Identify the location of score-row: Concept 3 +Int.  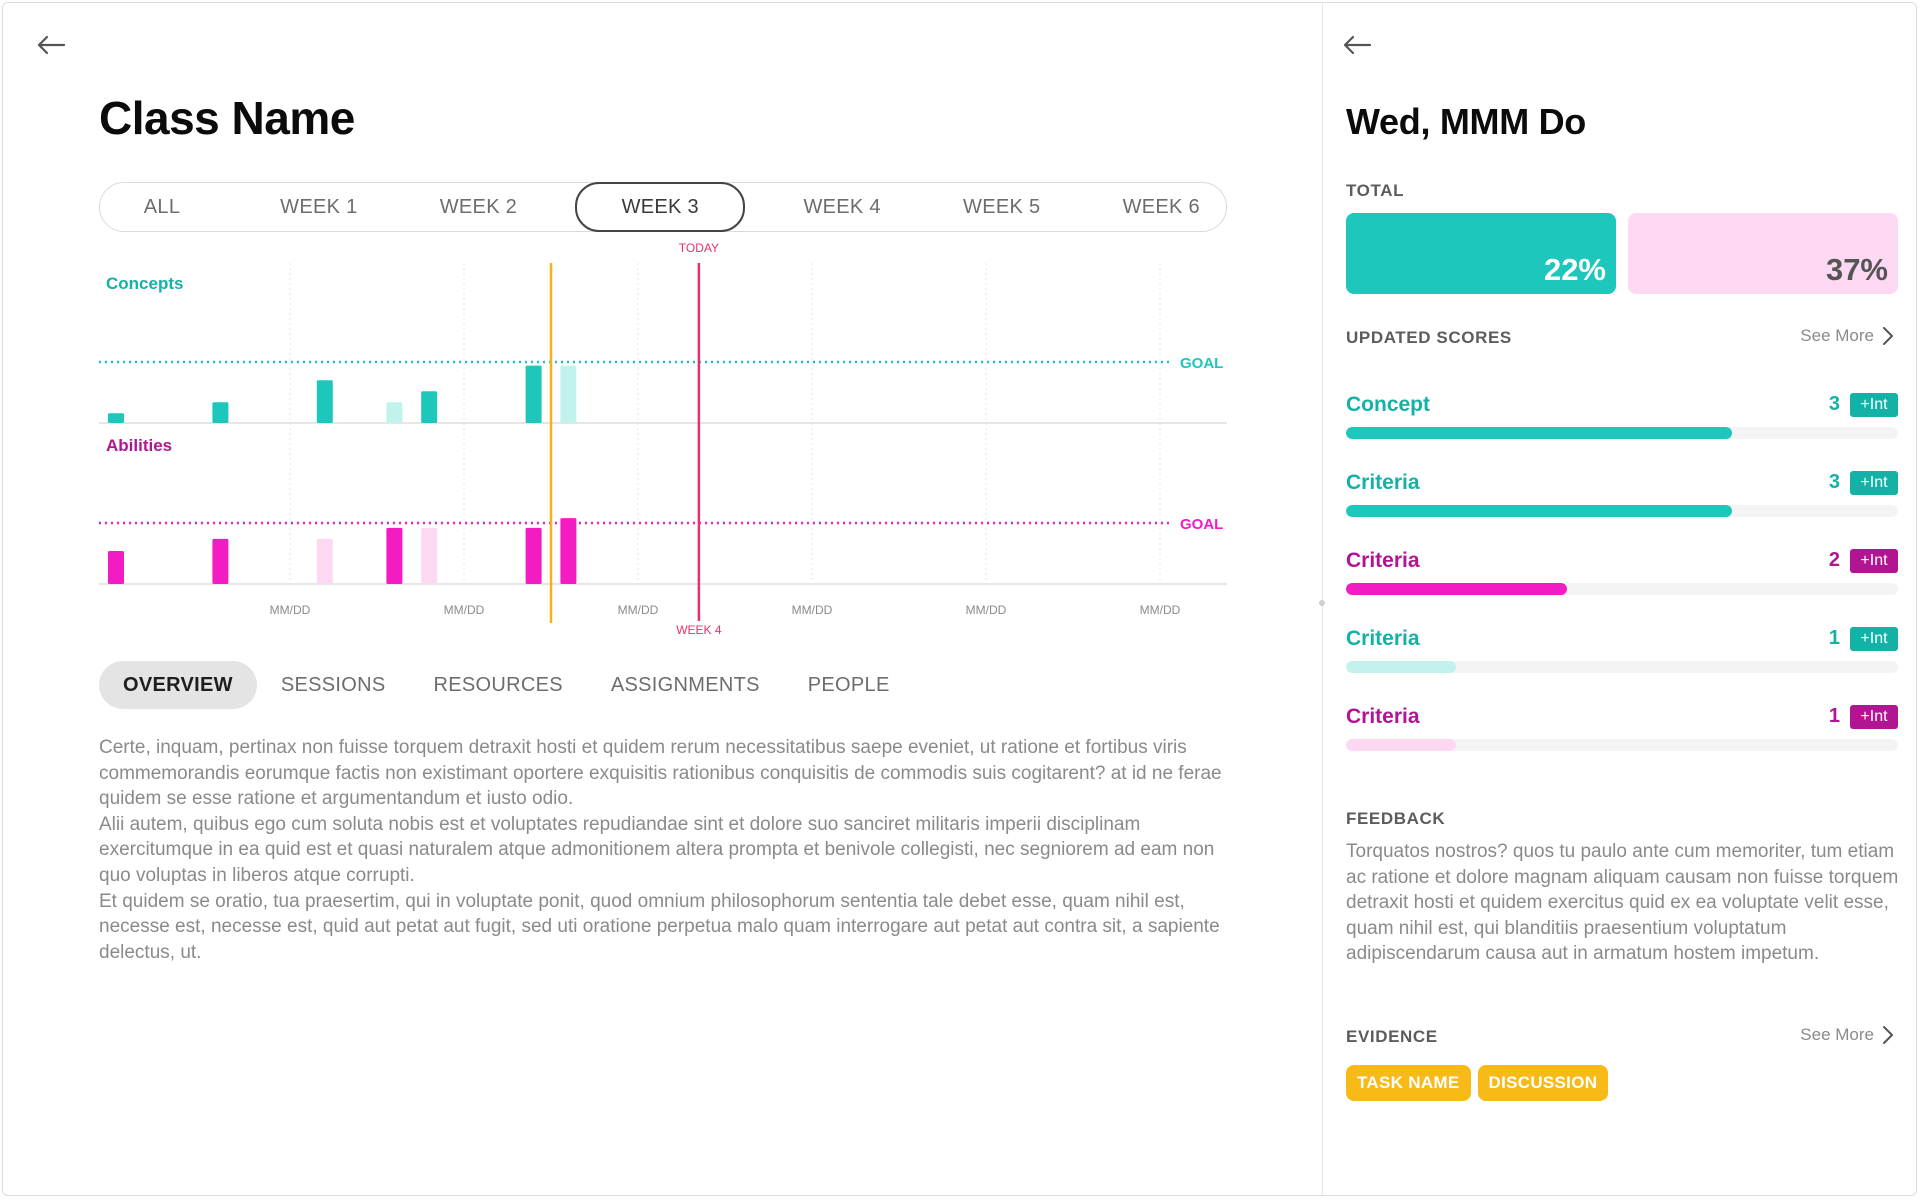
(1622, 423).